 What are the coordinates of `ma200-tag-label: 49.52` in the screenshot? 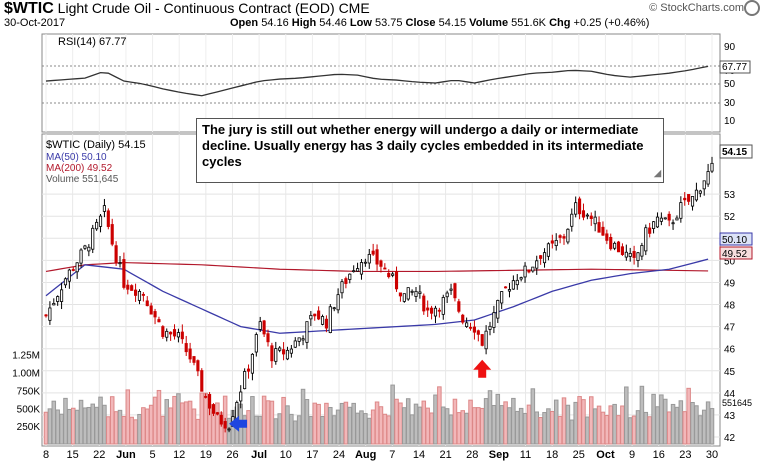 It's located at (734, 254).